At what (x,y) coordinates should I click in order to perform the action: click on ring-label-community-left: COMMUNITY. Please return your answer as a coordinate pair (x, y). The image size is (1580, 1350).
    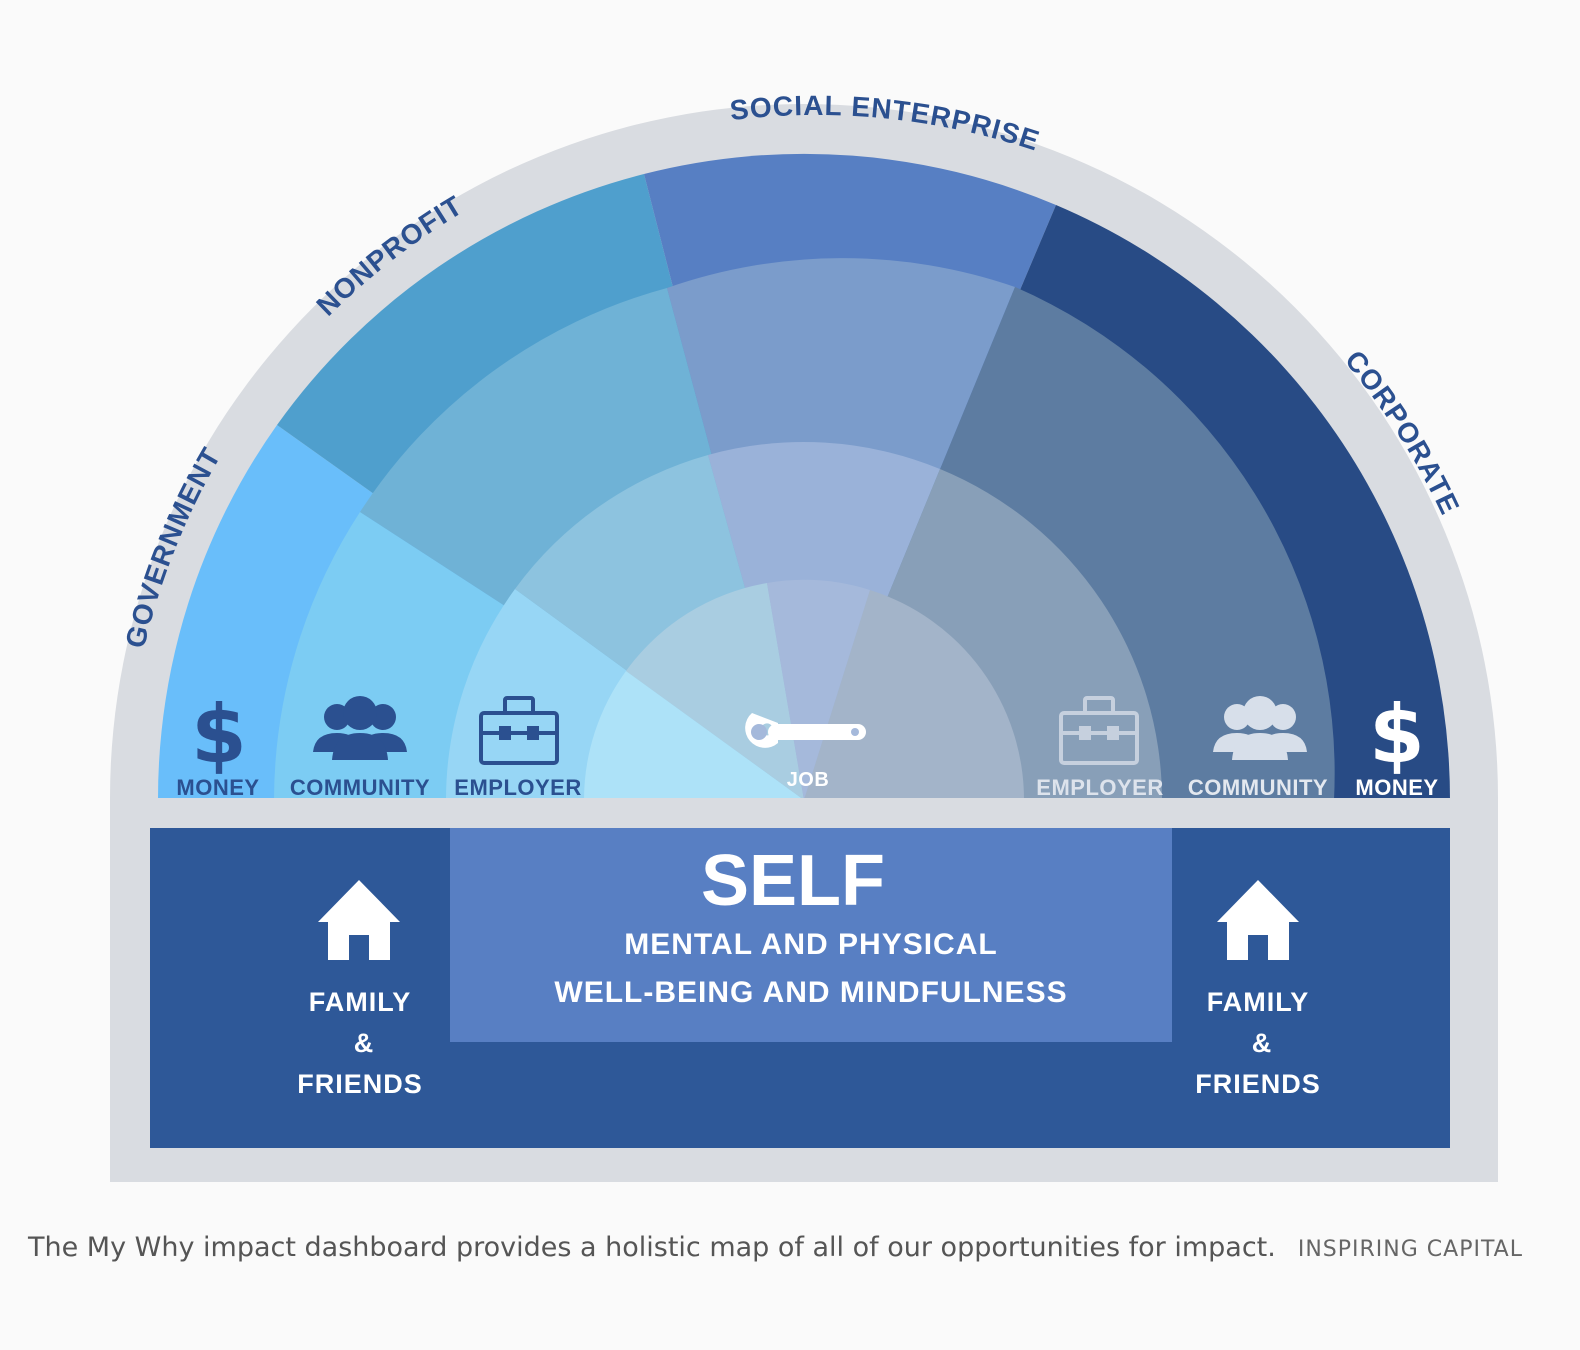
    Looking at the image, I should click on (360, 787).